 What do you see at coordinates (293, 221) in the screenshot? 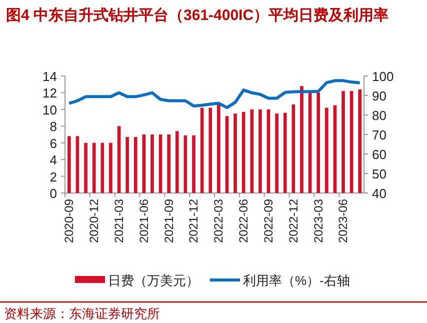
I see `x-tick-label: 2022-12` at bounding box center [293, 221].